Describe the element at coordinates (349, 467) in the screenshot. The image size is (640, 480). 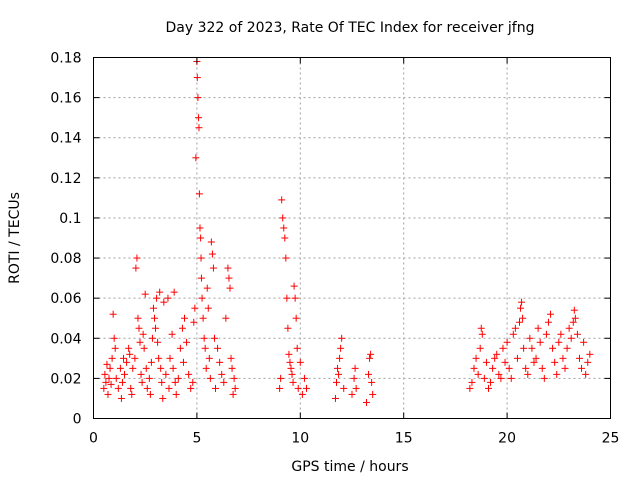
I see `x-axis-title: GPS time / hours` at that location.